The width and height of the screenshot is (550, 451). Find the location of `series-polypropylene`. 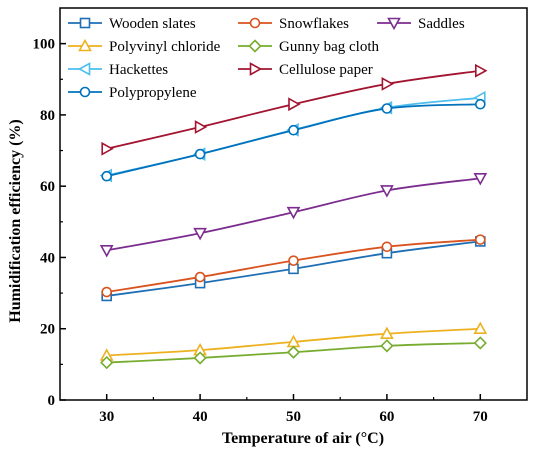

series-polypropylene is located at coordinates (293, 140).